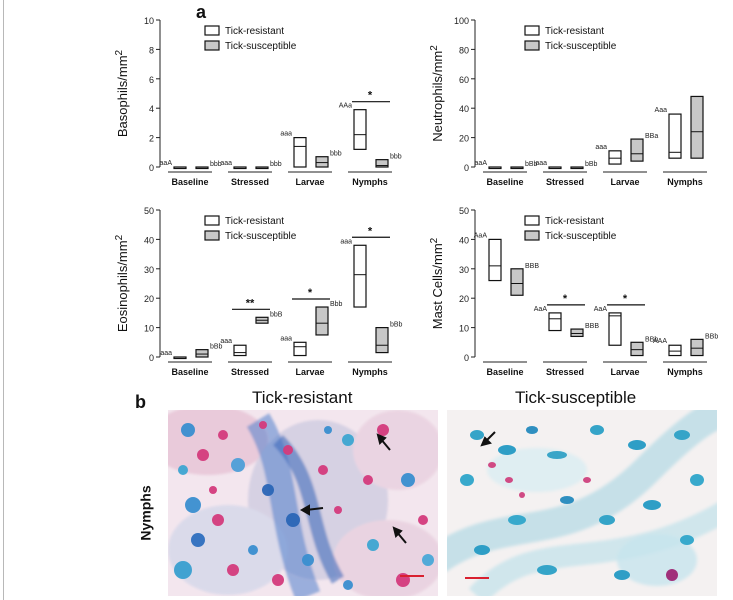 The height and width of the screenshot is (600, 733). I want to click on micrograph-resistant, so click(303, 503).